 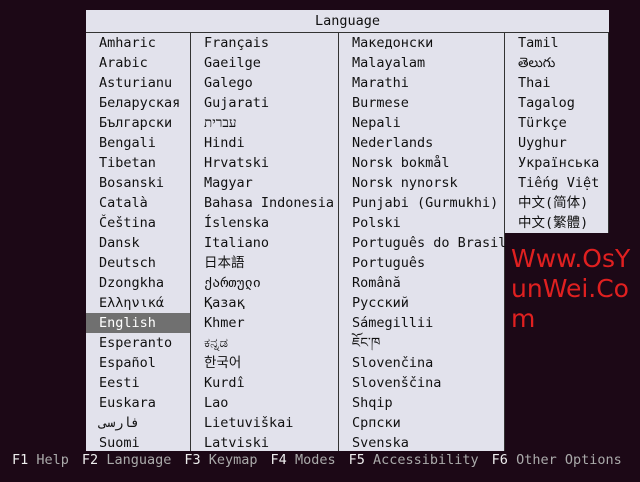 What do you see at coordinates (237, 243) in the screenshot?
I see `language-option: Italiano` at bounding box center [237, 243].